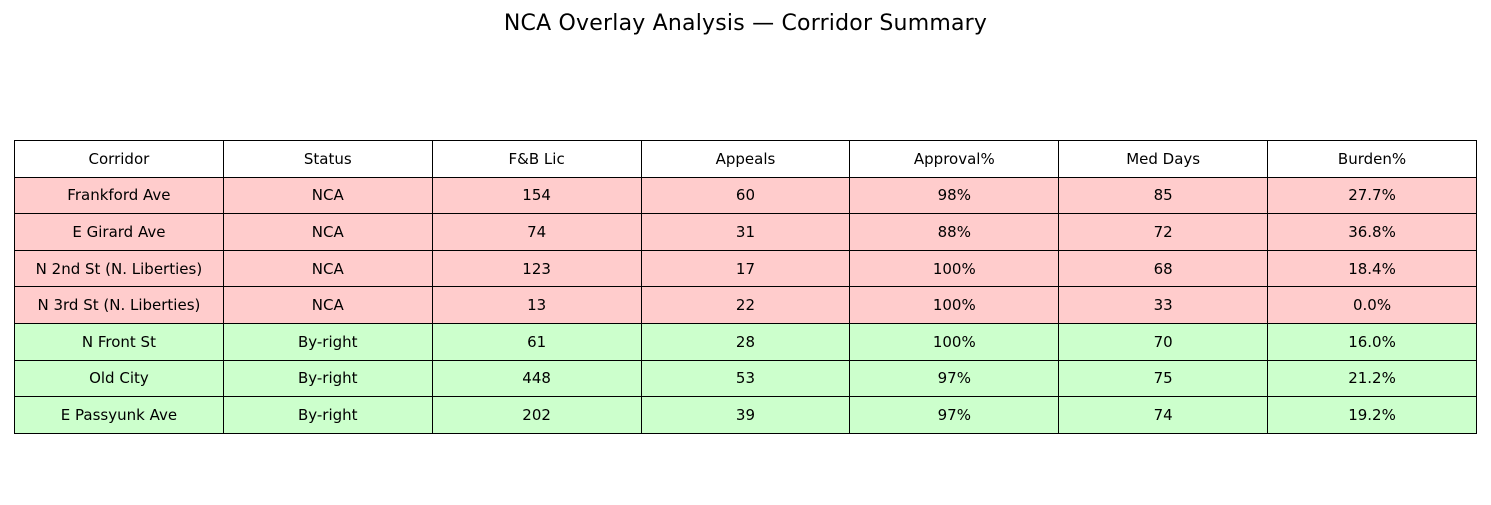 The image size is (1491, 505). What do you see at coordinates (1372, 341) in the screenshot?
I see `table-cell: 16.0%` at bounding box center [1372, 341].